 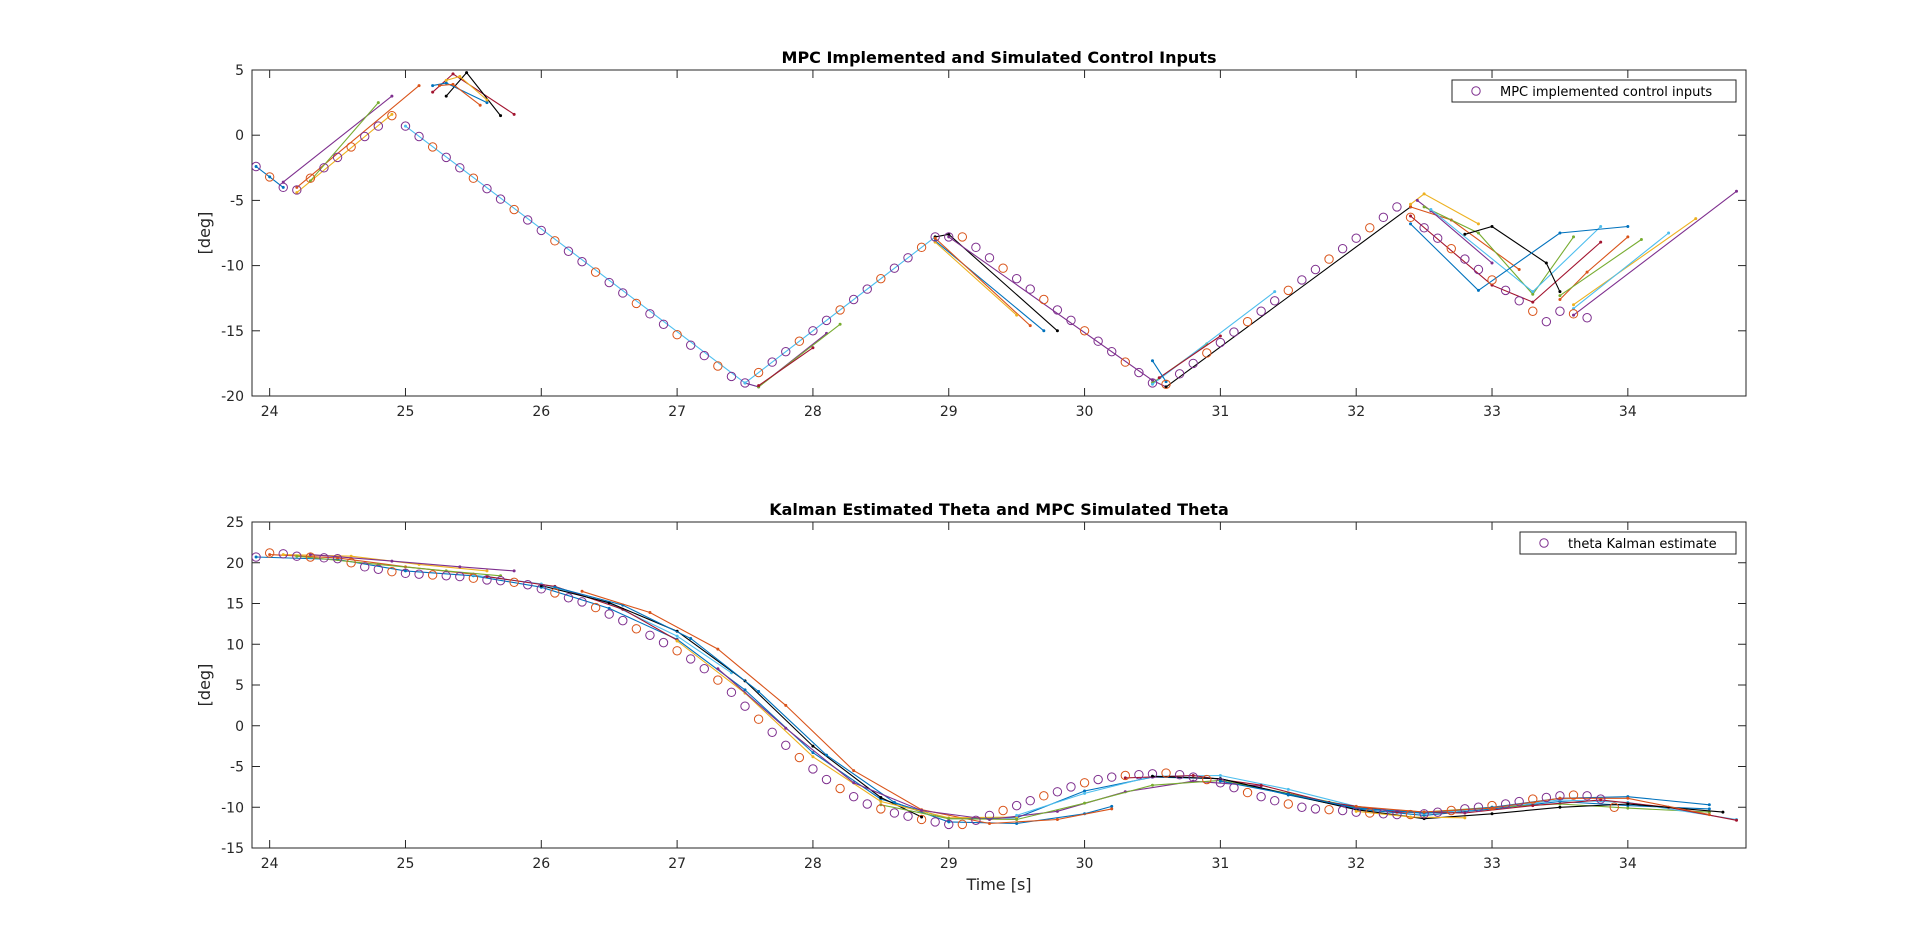 What do you see at coordinates (949, 864) in the screenshot?
I see `bottom-x-tick-label: 29` at bounding box center [949, 864].